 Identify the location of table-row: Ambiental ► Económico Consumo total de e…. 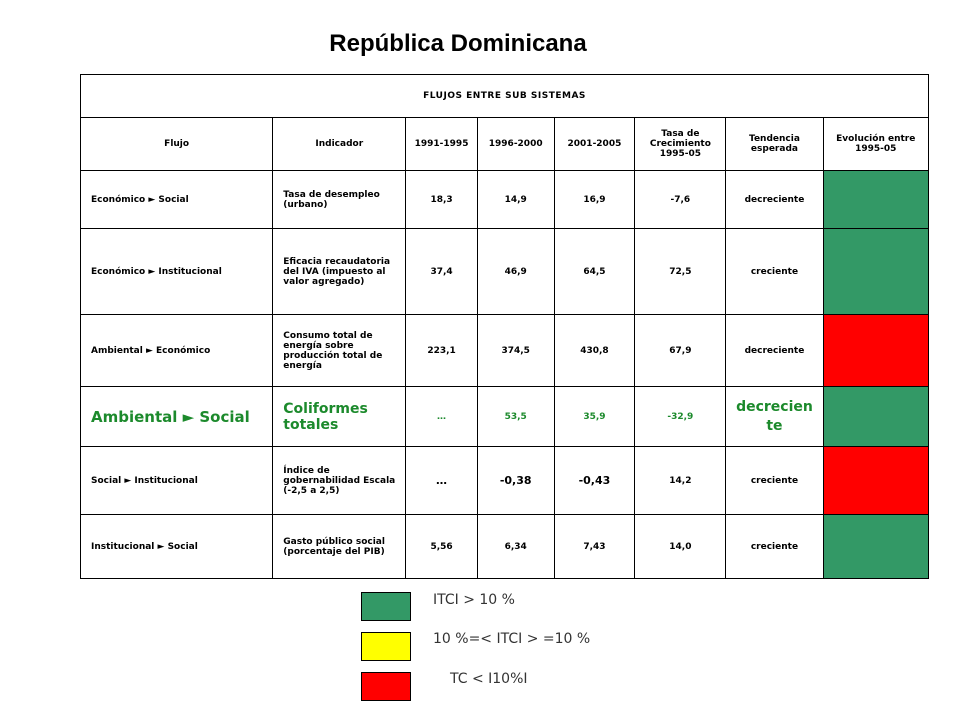
(504, 350).